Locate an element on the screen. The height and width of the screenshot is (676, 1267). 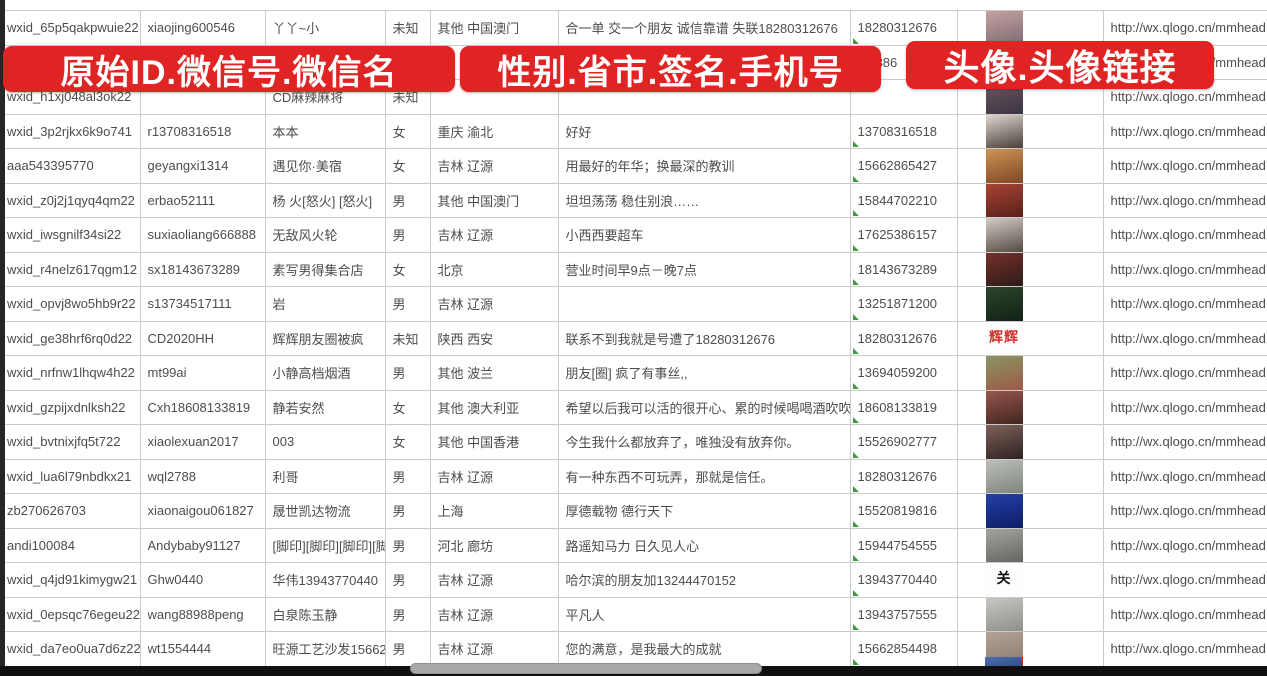
cell-wechat-name: 丫丫~小 is located at coordinates (325, 28).